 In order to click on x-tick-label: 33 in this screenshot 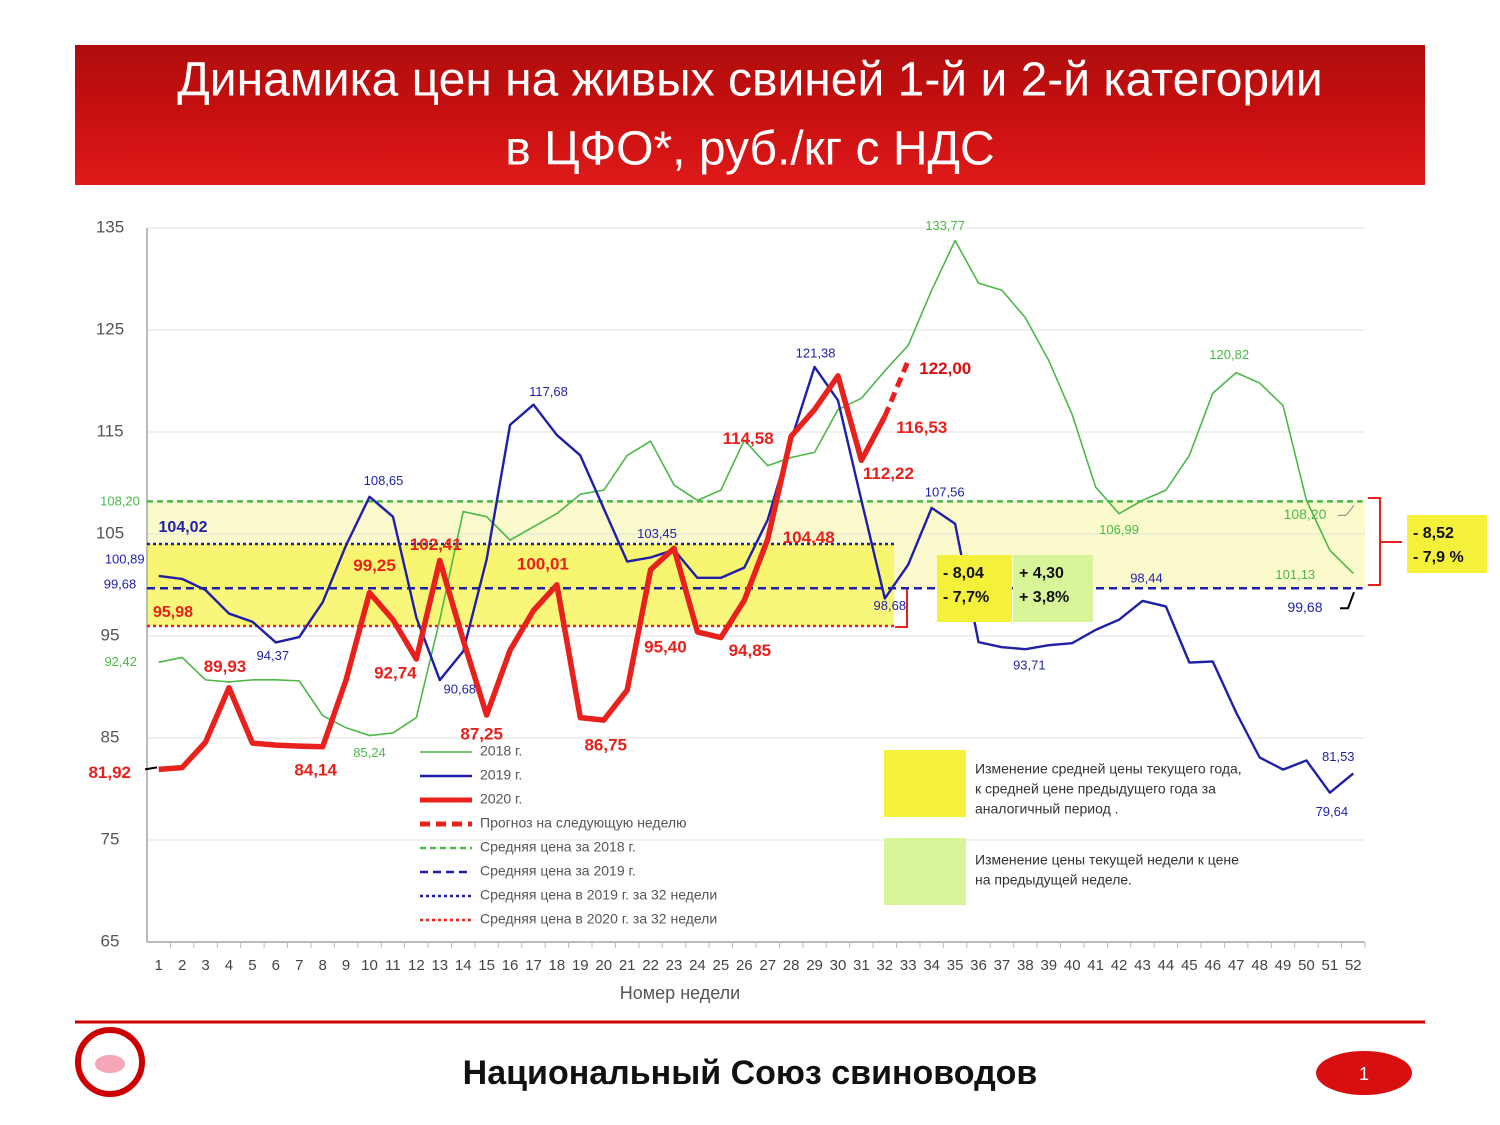, I will do `click(908, 965)`.